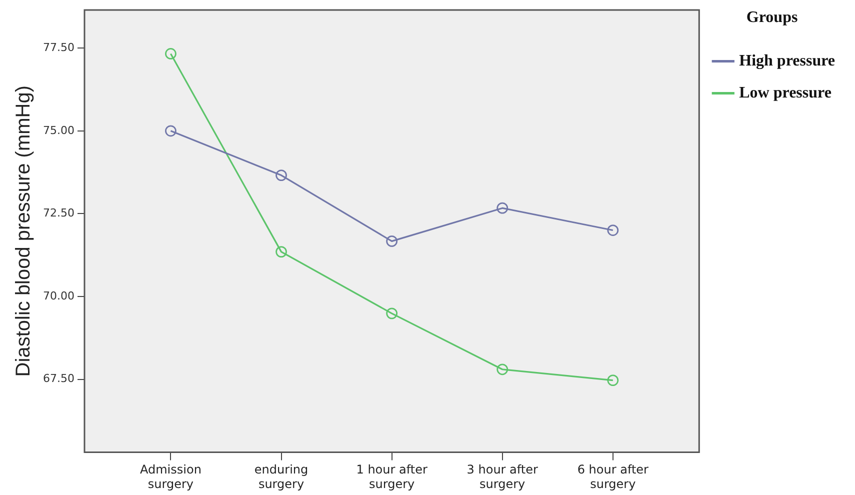  I want to click on x-tick-label: 3 hour after surgery, so click(502, 476).